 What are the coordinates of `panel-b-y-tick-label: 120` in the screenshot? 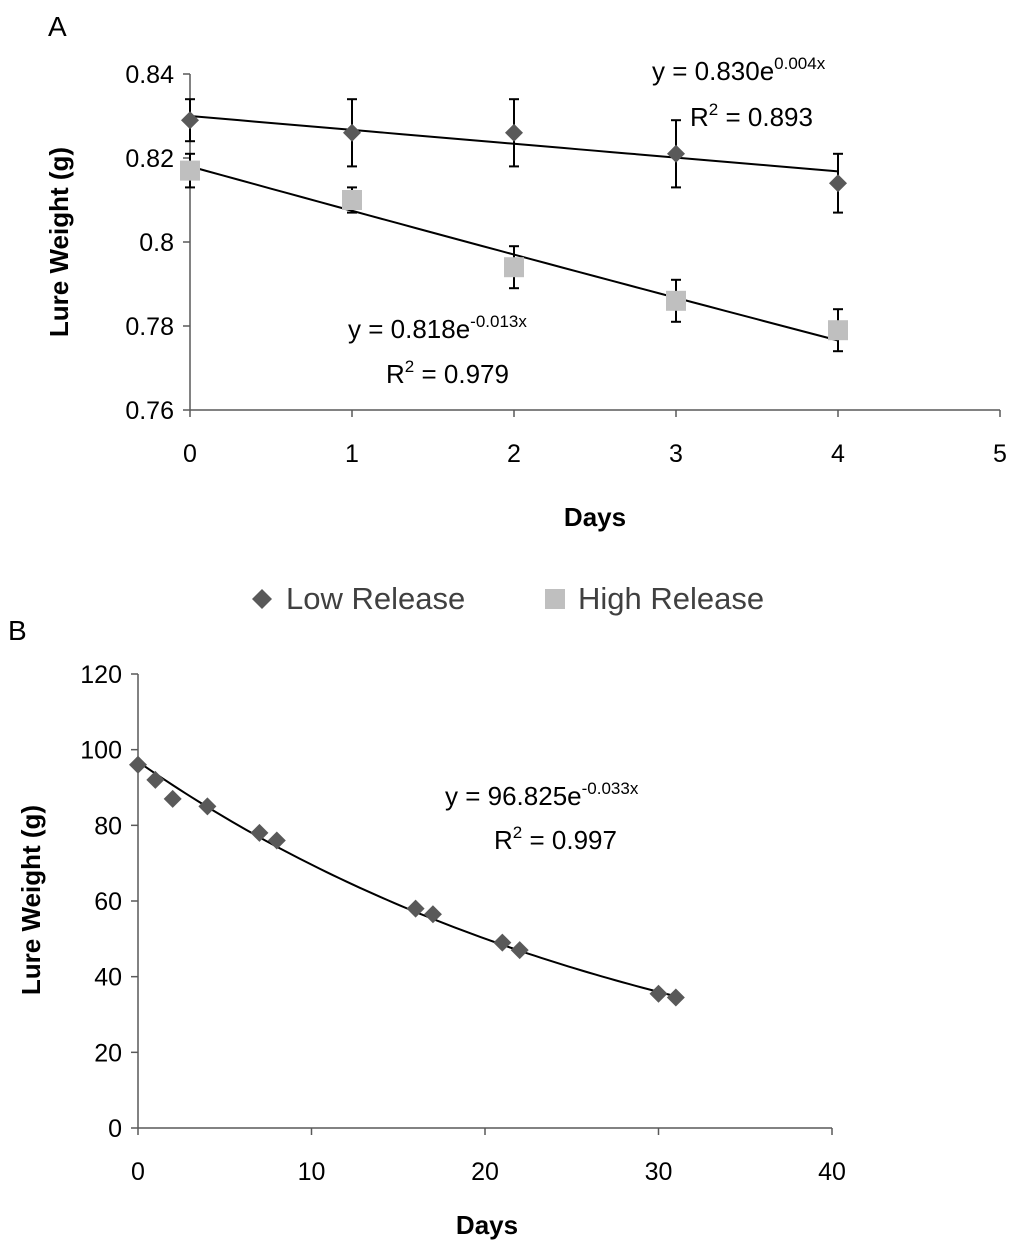 It's located at (101, 675).